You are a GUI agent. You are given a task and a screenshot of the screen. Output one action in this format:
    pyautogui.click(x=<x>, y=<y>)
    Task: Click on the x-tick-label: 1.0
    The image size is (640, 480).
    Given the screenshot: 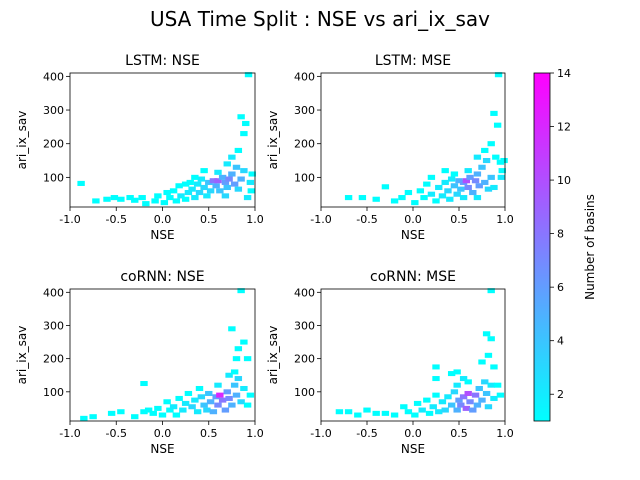 What is the action you would take?
    pyautogui.click(x=255, y=433)
    